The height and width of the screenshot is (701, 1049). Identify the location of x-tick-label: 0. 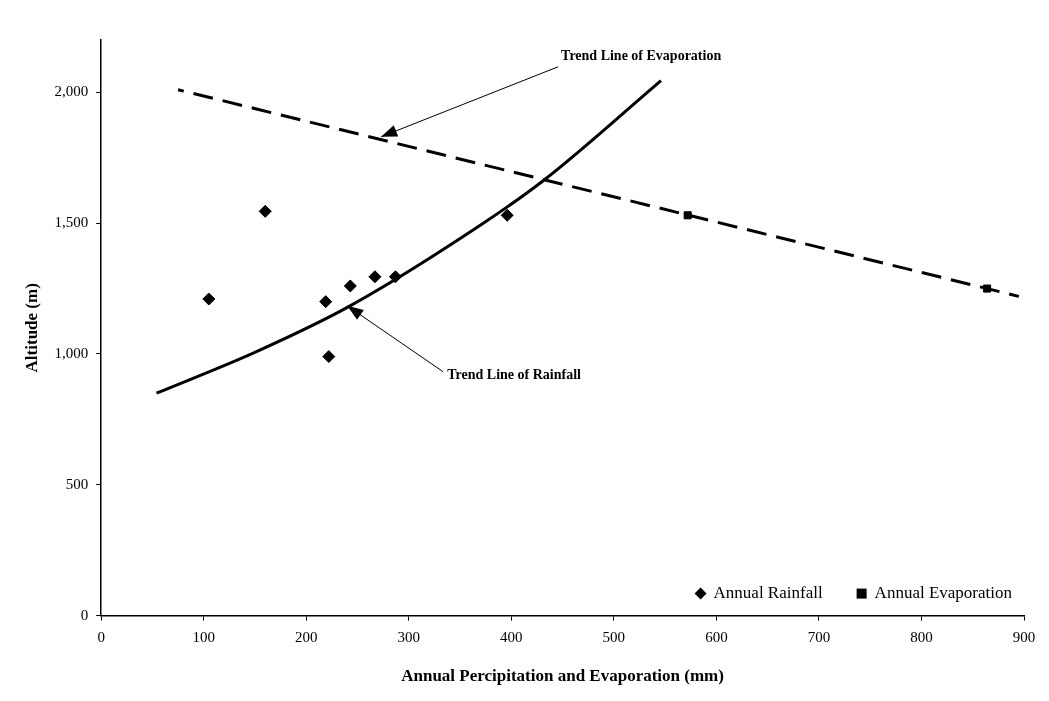
(101, 636).